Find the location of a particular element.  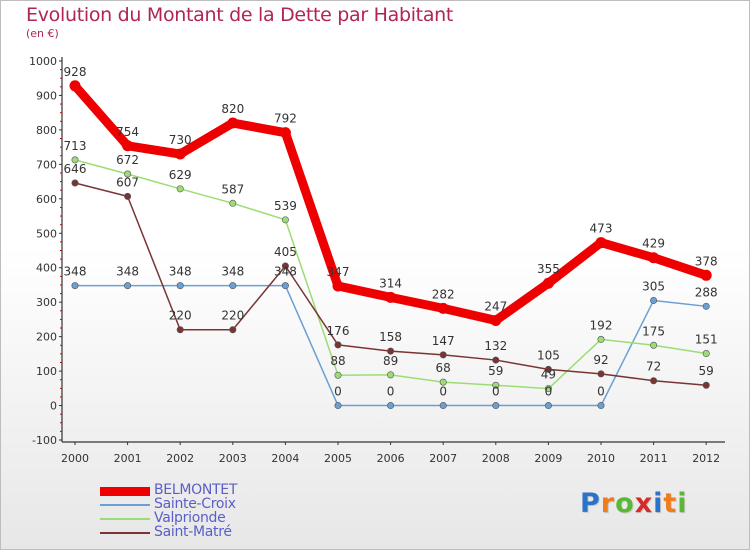

x-tick-label: 2008 is located at coordinates (496, 458).